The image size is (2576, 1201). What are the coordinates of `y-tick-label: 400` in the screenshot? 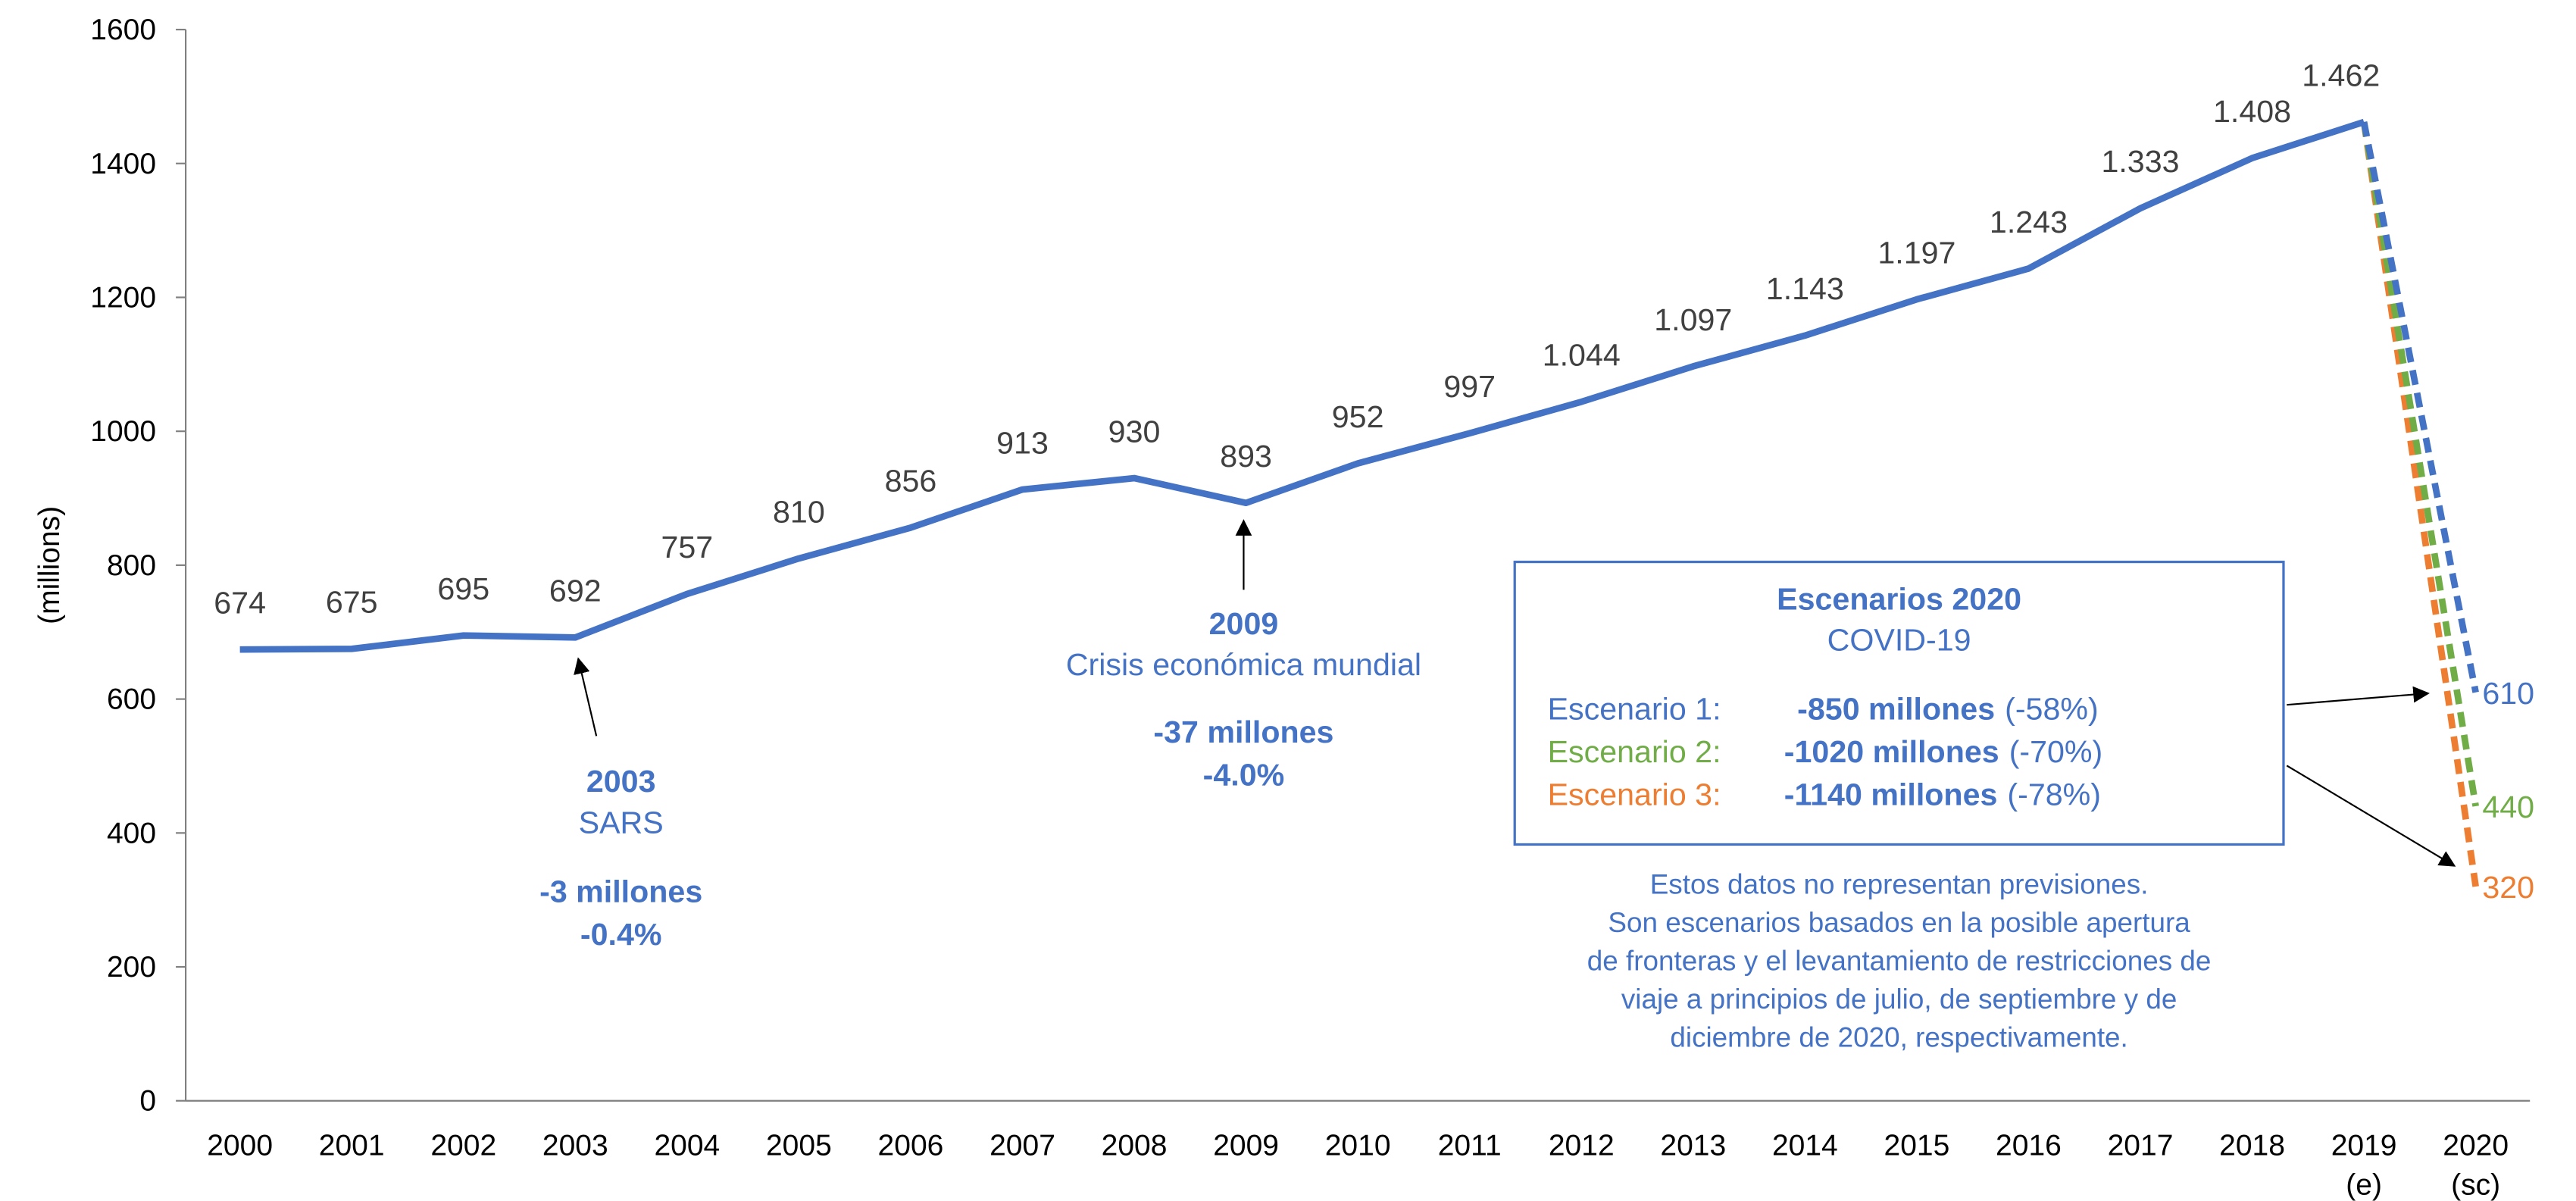 It's located at (131, 833).